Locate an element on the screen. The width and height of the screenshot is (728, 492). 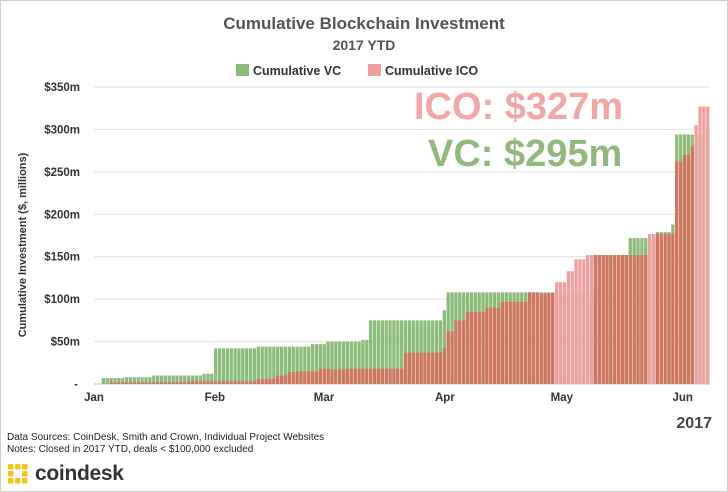
x-tick-label: Feb is located at coordinates (215, 398).